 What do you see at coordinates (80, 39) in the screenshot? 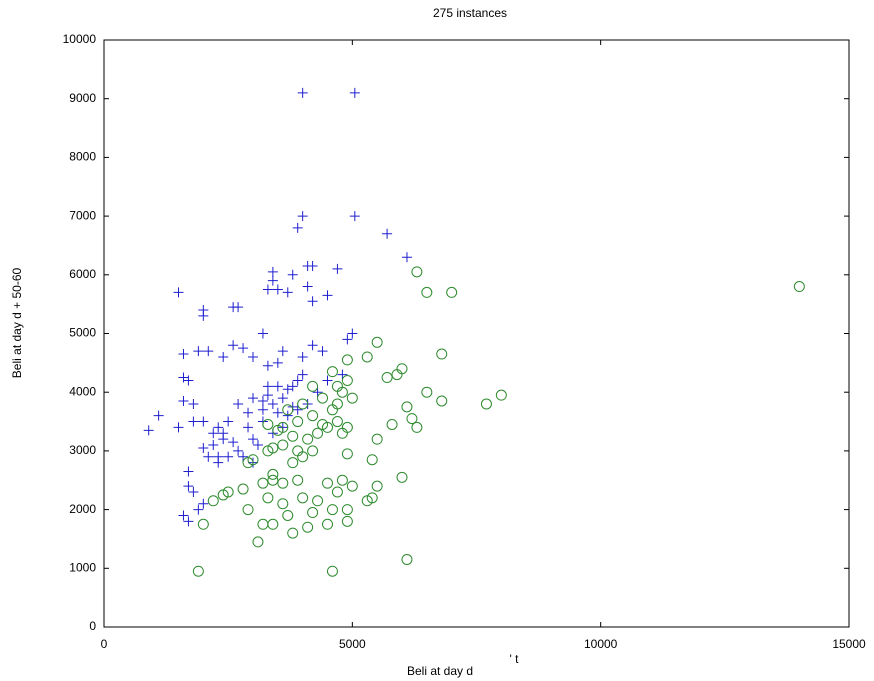
I see `y-tick-label: 10000` at bounding box center [80, 39].